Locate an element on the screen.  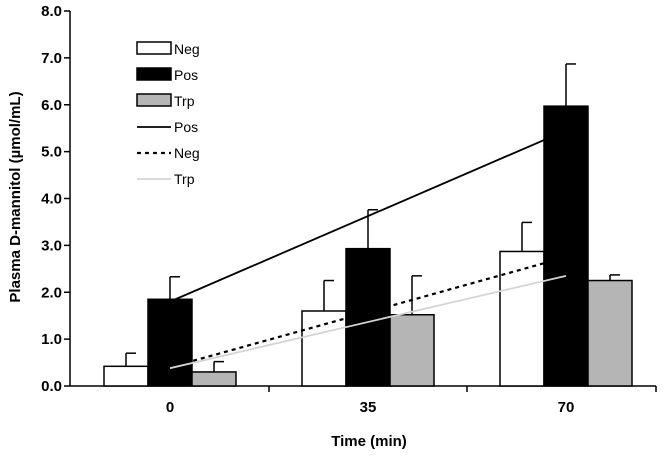
y-tick-label: 2.0 is located at coordinates (51, 292).